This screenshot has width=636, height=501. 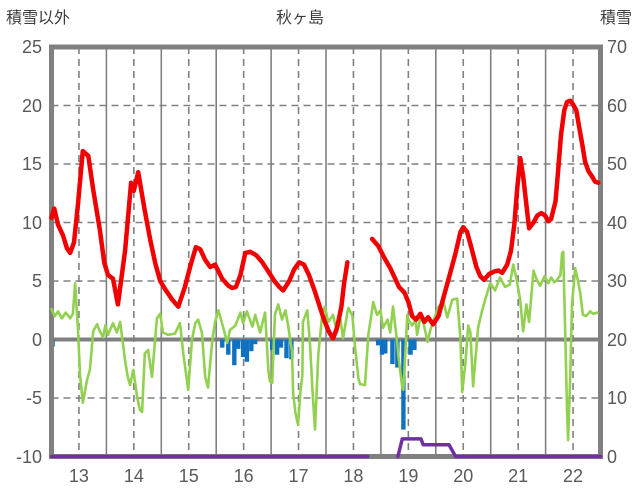 I want to click on x-axis-tick-label: 16, so click(x=243, y=476).